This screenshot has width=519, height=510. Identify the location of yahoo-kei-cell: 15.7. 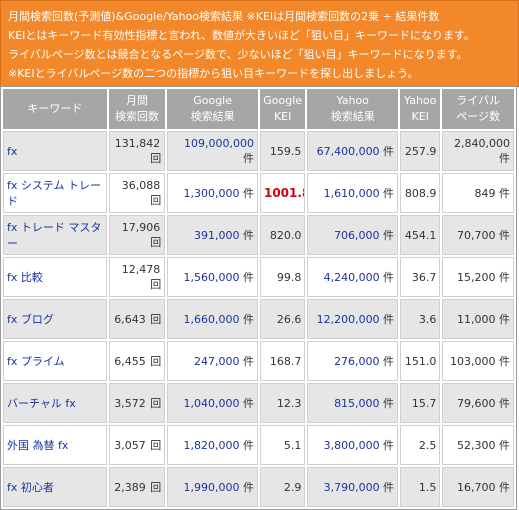
(420, 403).